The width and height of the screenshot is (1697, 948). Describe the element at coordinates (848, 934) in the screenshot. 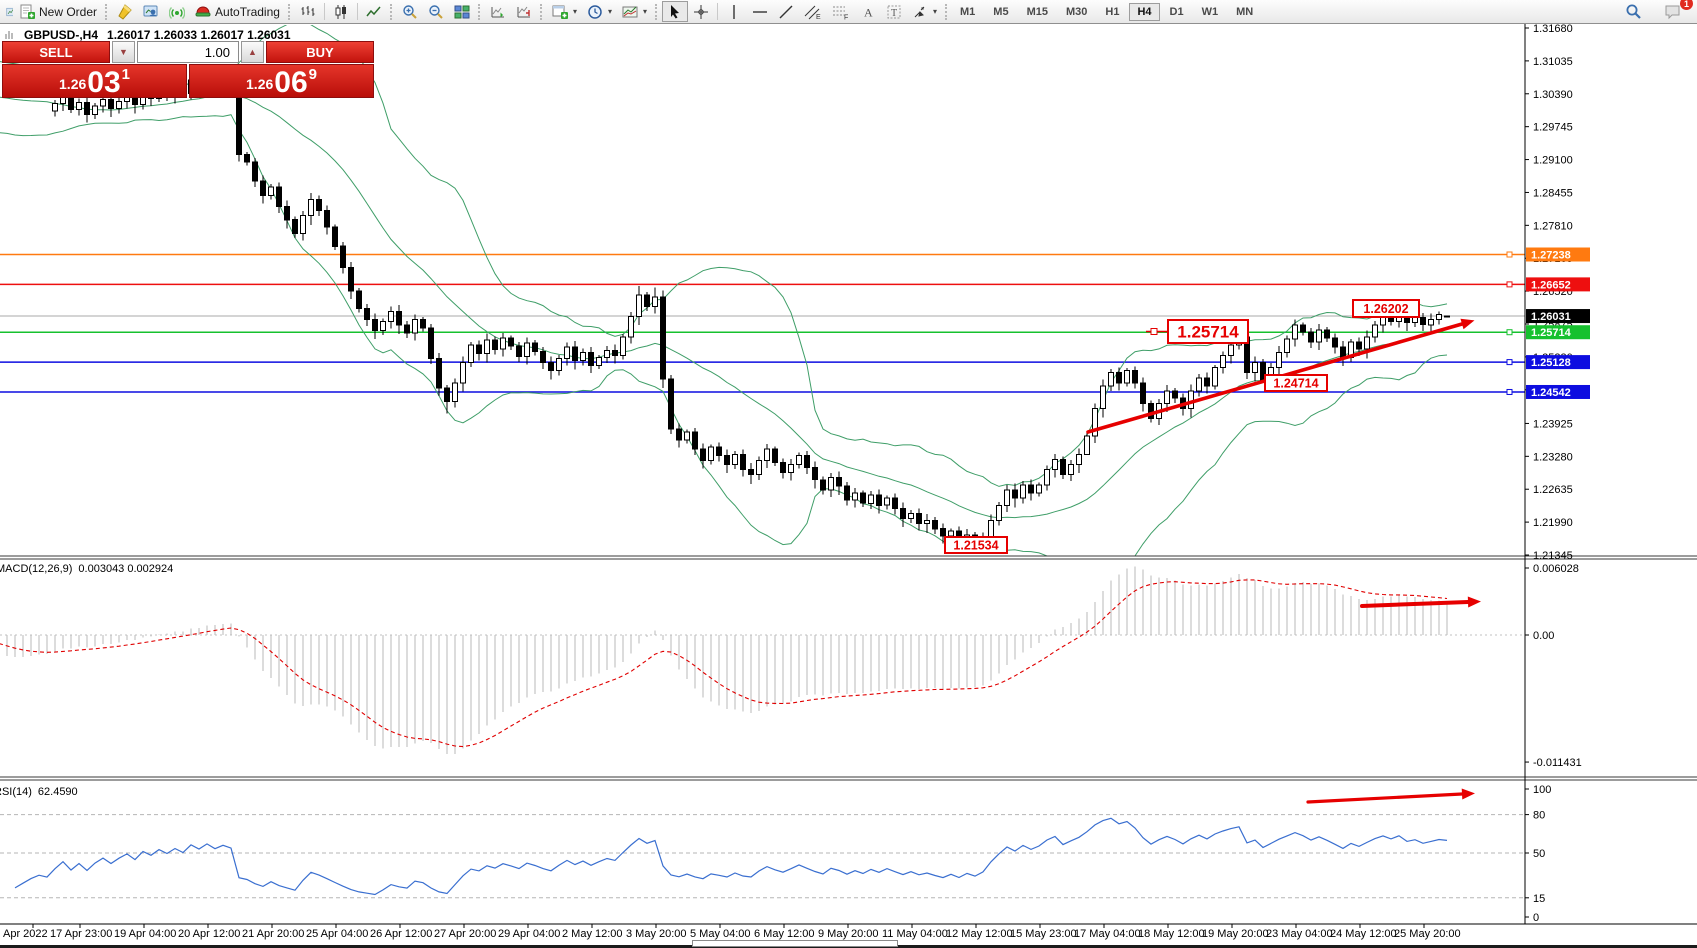

I see `svg-text: 9 May 20:00` at that location.